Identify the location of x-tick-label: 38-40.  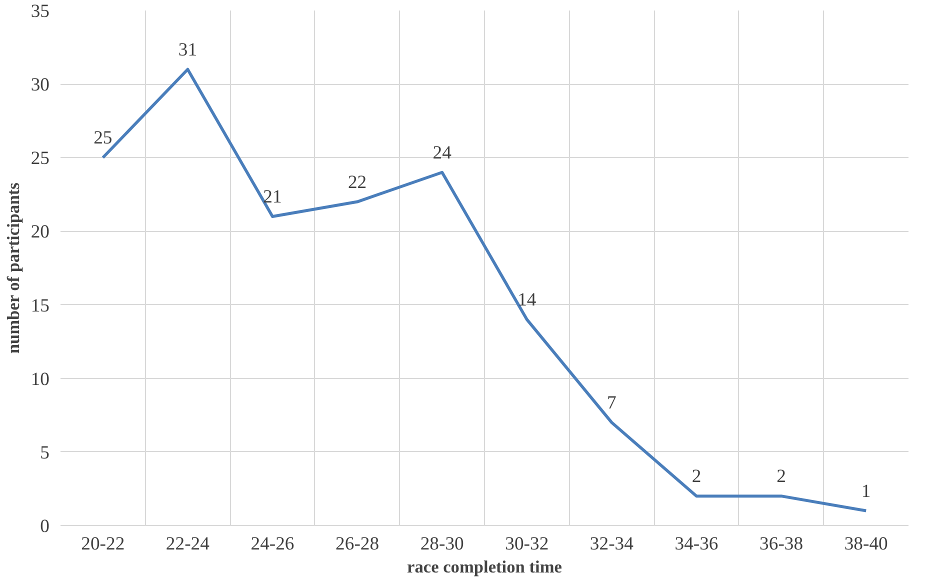
(866, 544).